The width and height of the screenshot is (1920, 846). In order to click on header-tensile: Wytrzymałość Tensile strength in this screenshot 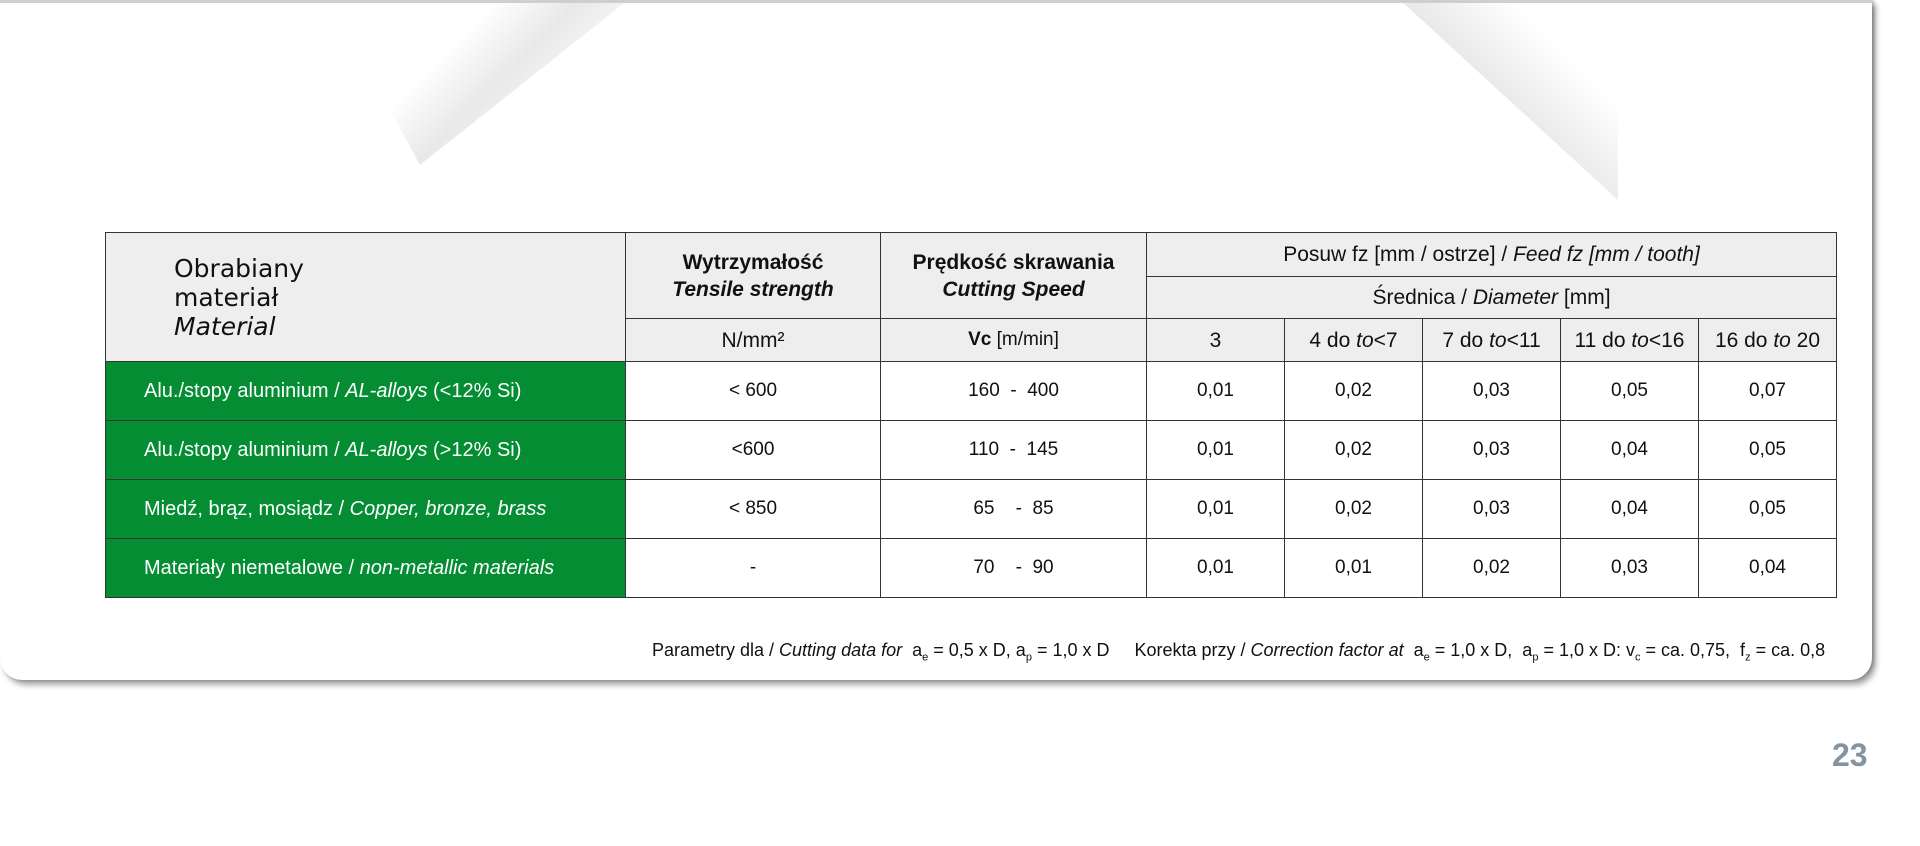, I will do `click(753, 275)`.